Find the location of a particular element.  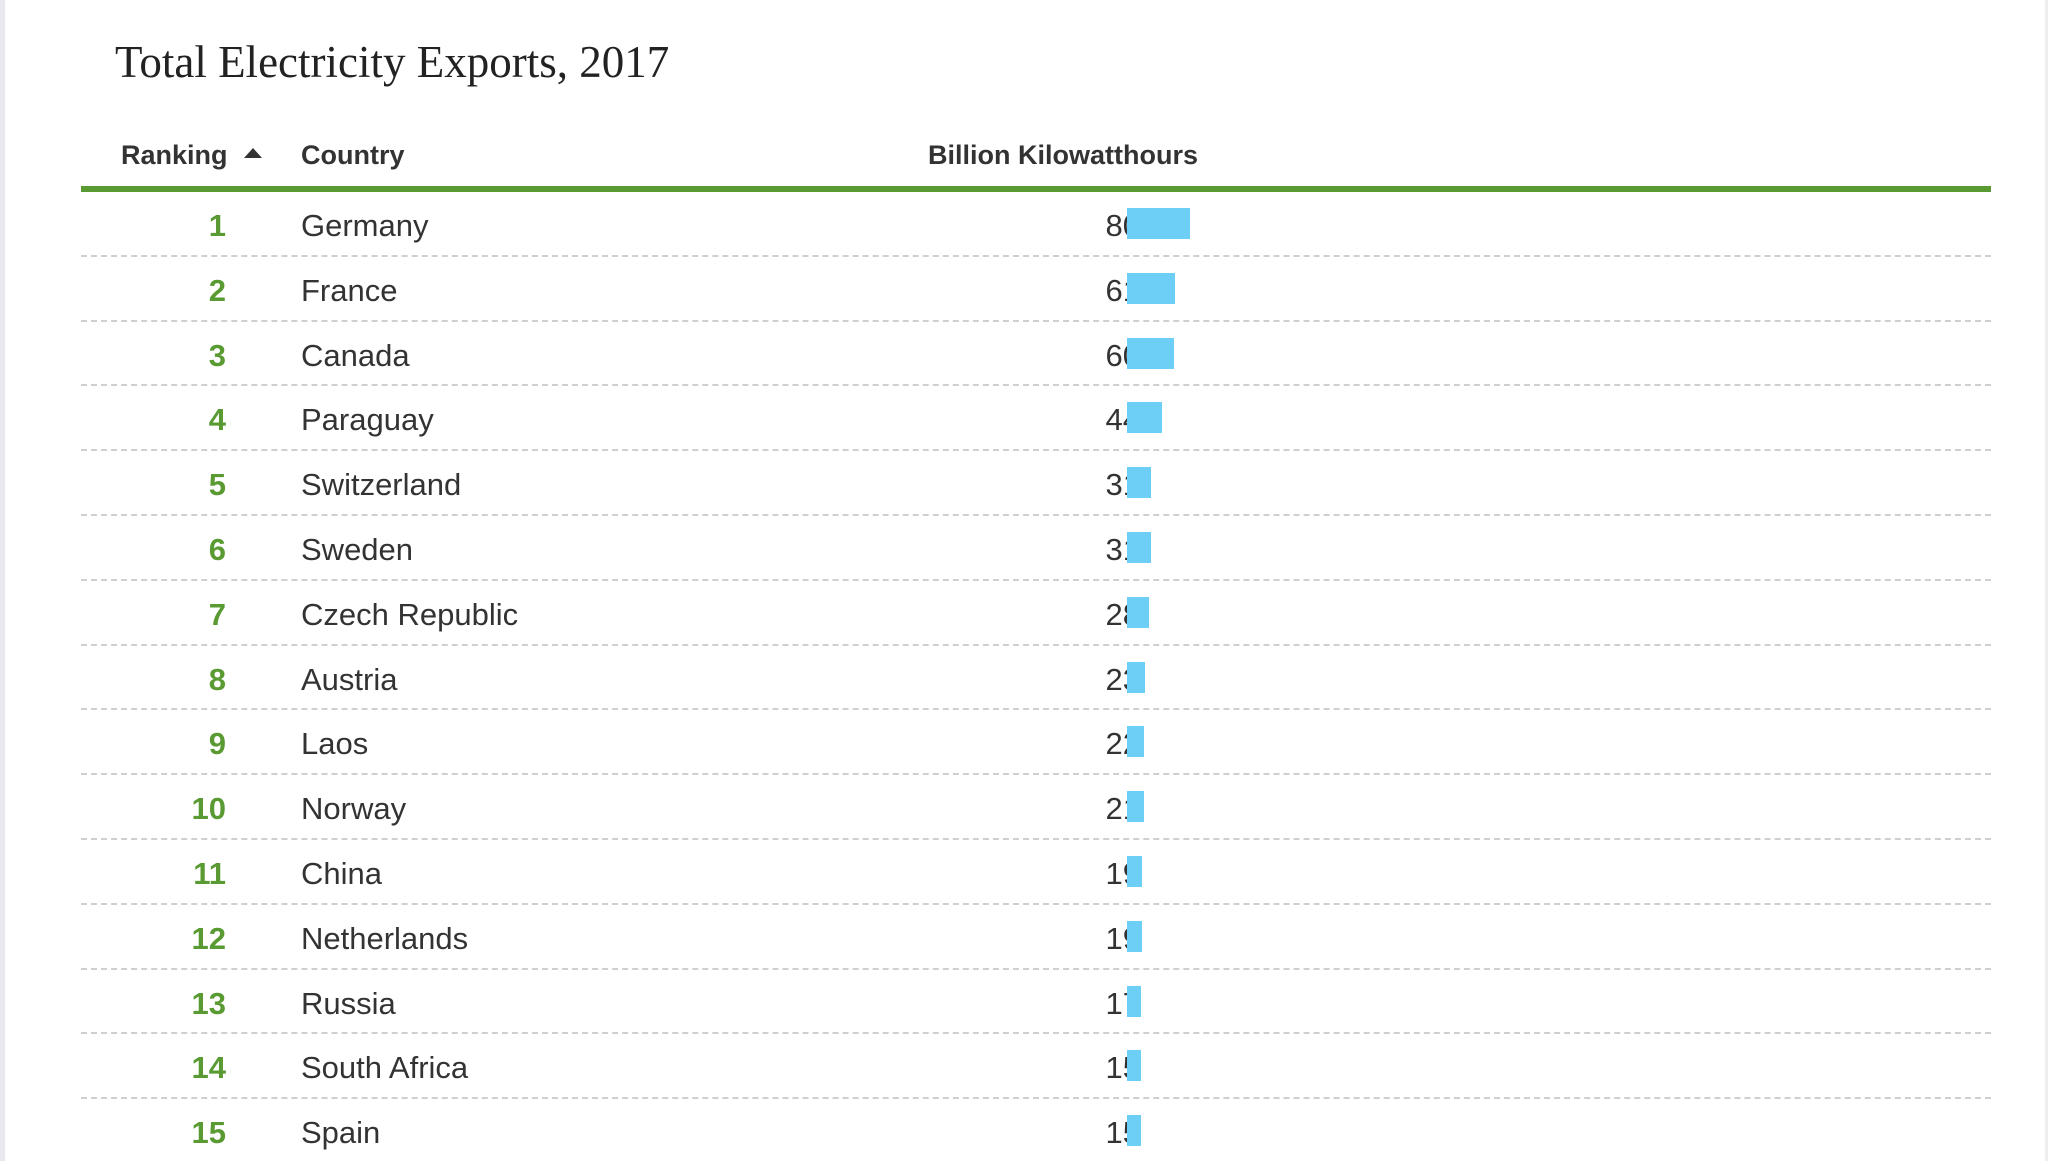

row-country: Laos is located at coordinates (335, 744).